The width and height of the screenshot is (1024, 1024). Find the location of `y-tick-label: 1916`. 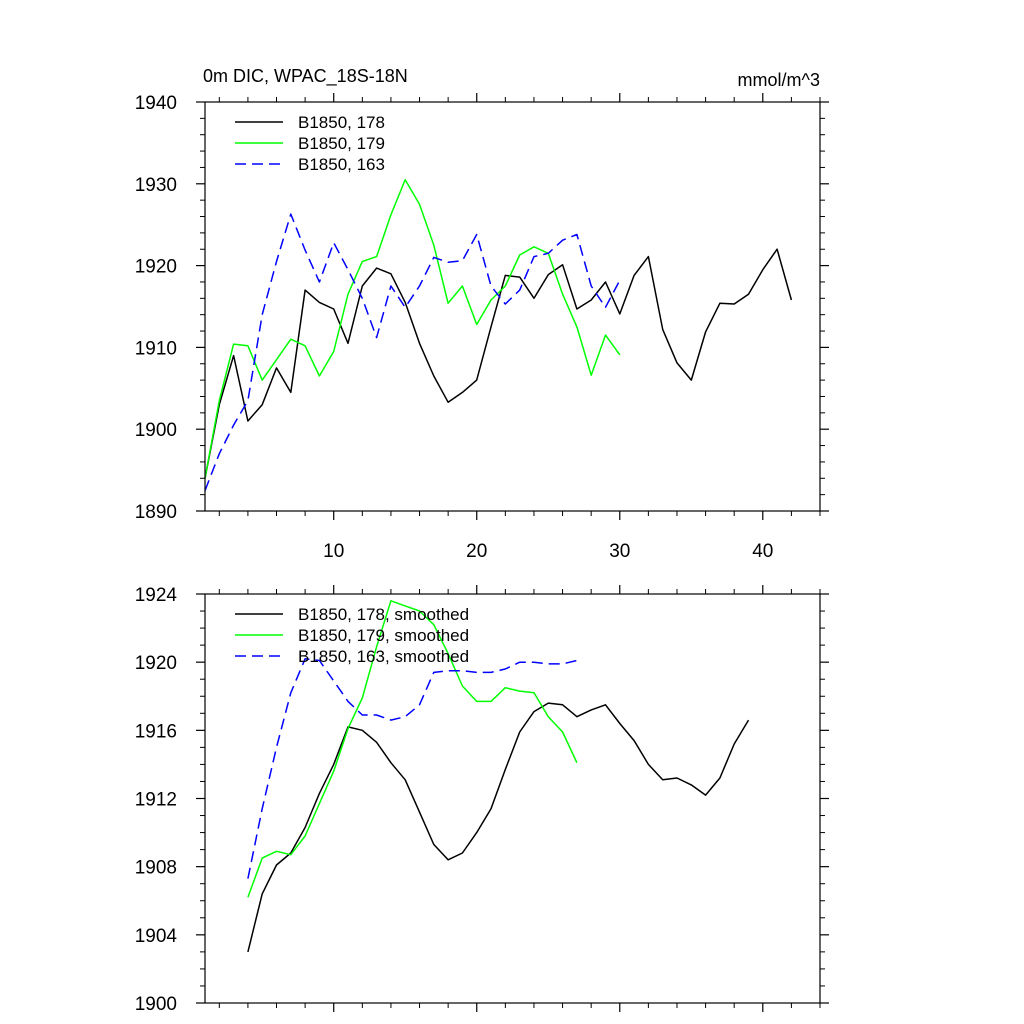

y-tick-label: 1916 is located at coordinates (156, 731).